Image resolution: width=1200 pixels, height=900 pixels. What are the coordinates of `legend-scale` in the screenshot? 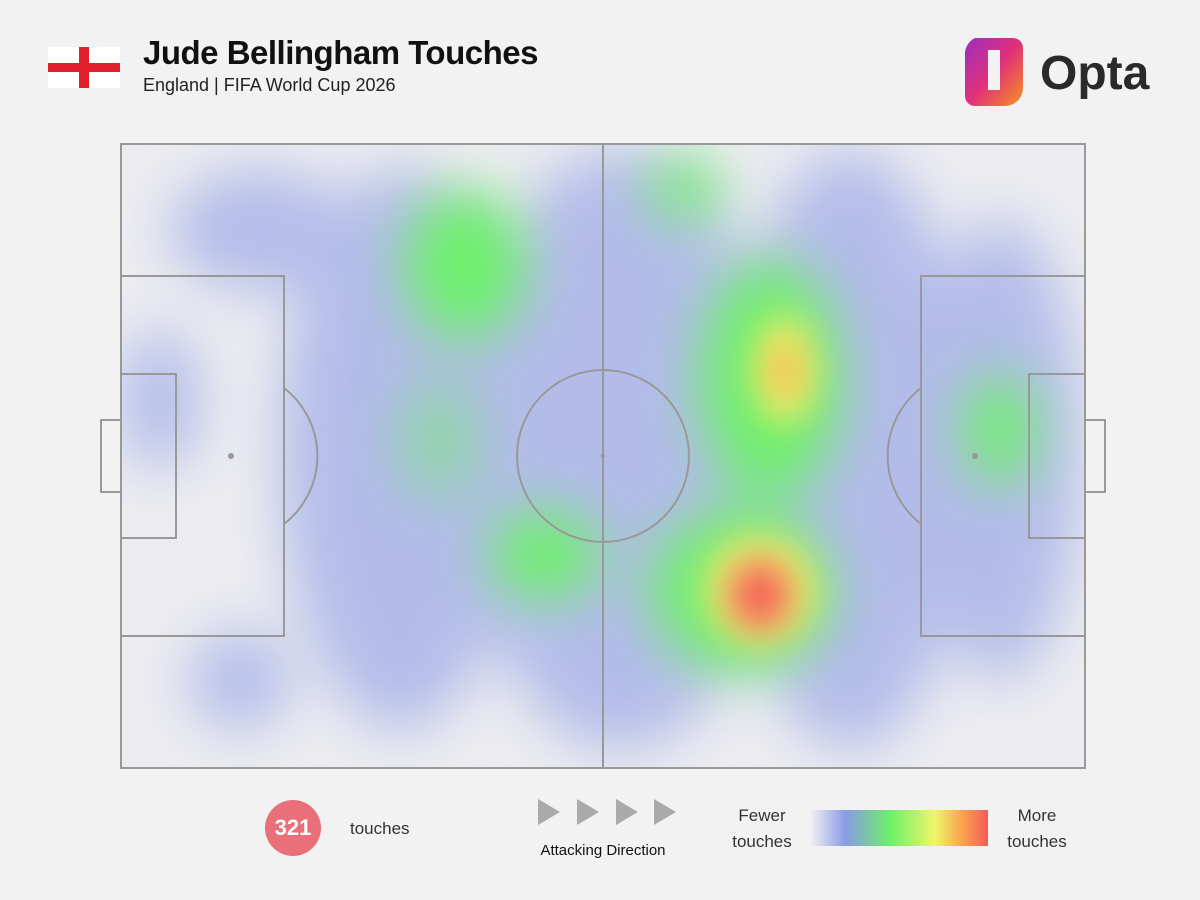 It's located at (899, 828).